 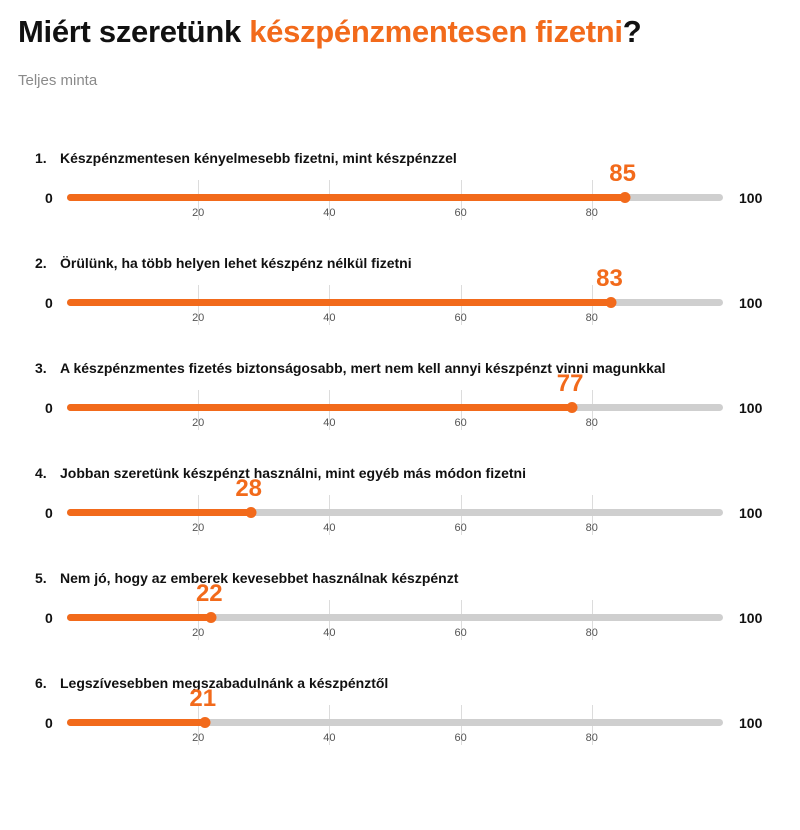 What do you see at coordinates (41, 578) in the screenshot?
I see `item-number: 5.` at bounding box center [41, 578].